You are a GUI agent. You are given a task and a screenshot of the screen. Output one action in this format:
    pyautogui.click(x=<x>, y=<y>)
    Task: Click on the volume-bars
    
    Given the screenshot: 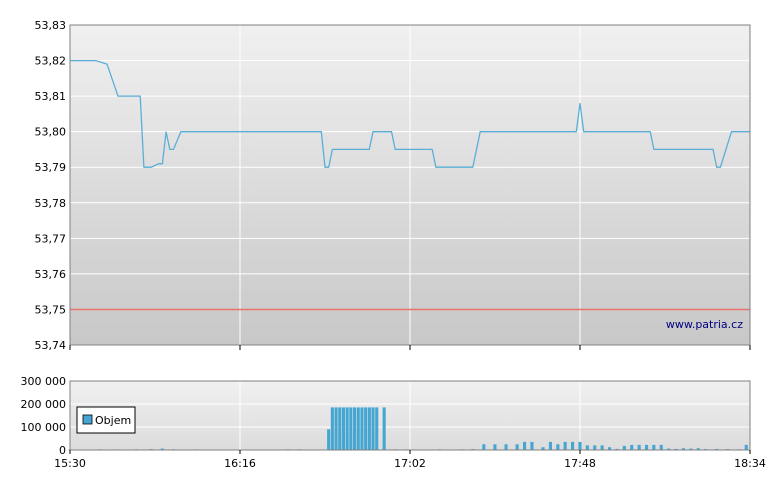 What is the action you would take?
    pyautogui.click(x=408, y=429)
    